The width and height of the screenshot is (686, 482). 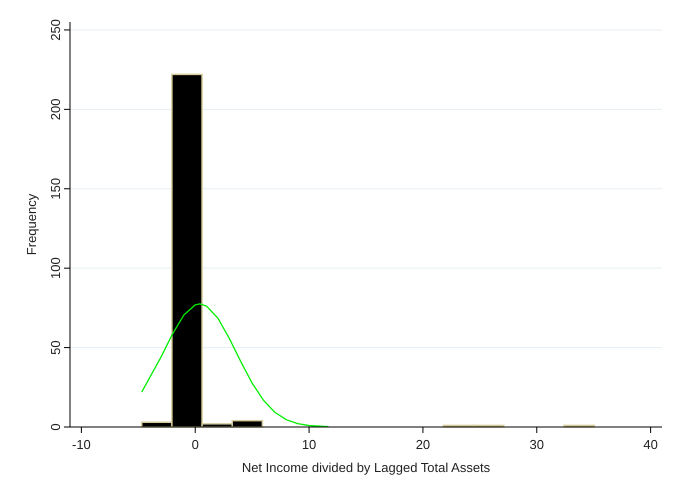 I want to click on y-tick-label: 50, so click(x=55, y=347).